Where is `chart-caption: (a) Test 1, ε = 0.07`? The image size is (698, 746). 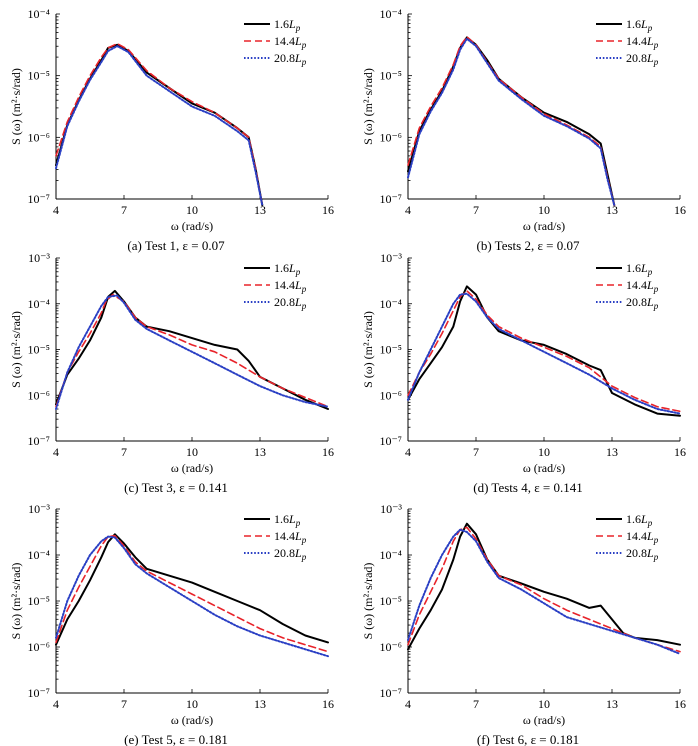
chart-caption: (a) Test 1, ε = 0.07 is located at coordinates (176, 245).